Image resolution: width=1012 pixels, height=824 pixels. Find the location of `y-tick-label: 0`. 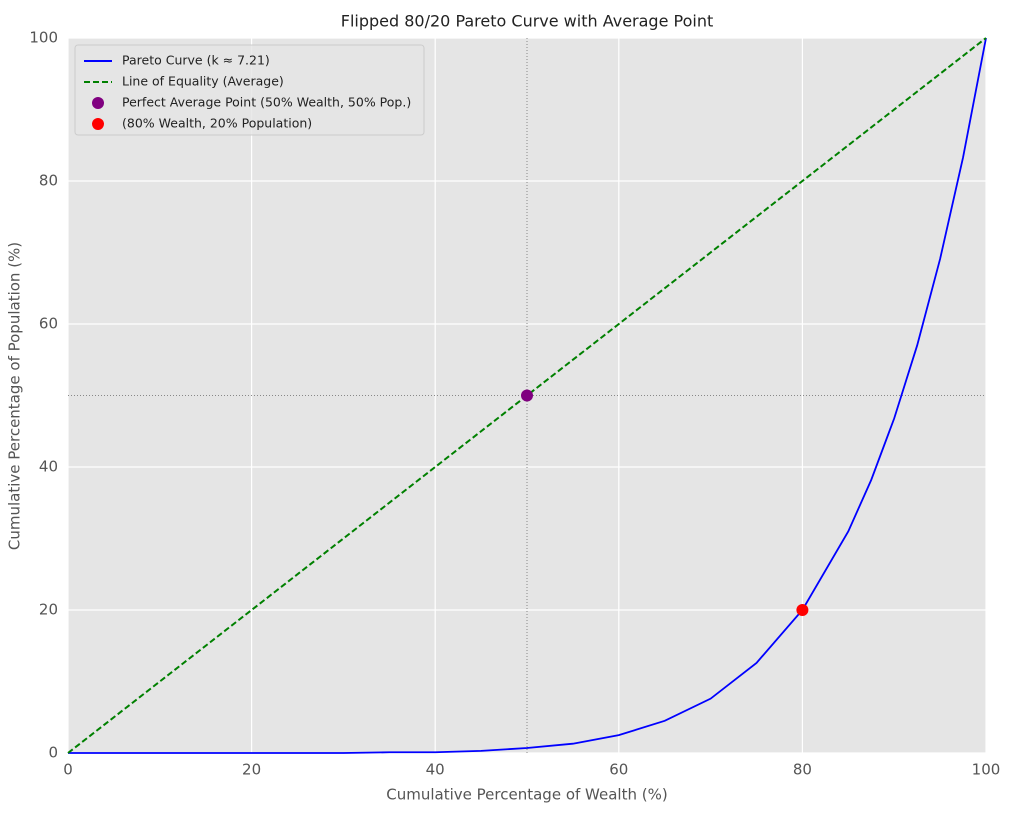

y-tick-label: 0 is located at coordinates (53, 753).